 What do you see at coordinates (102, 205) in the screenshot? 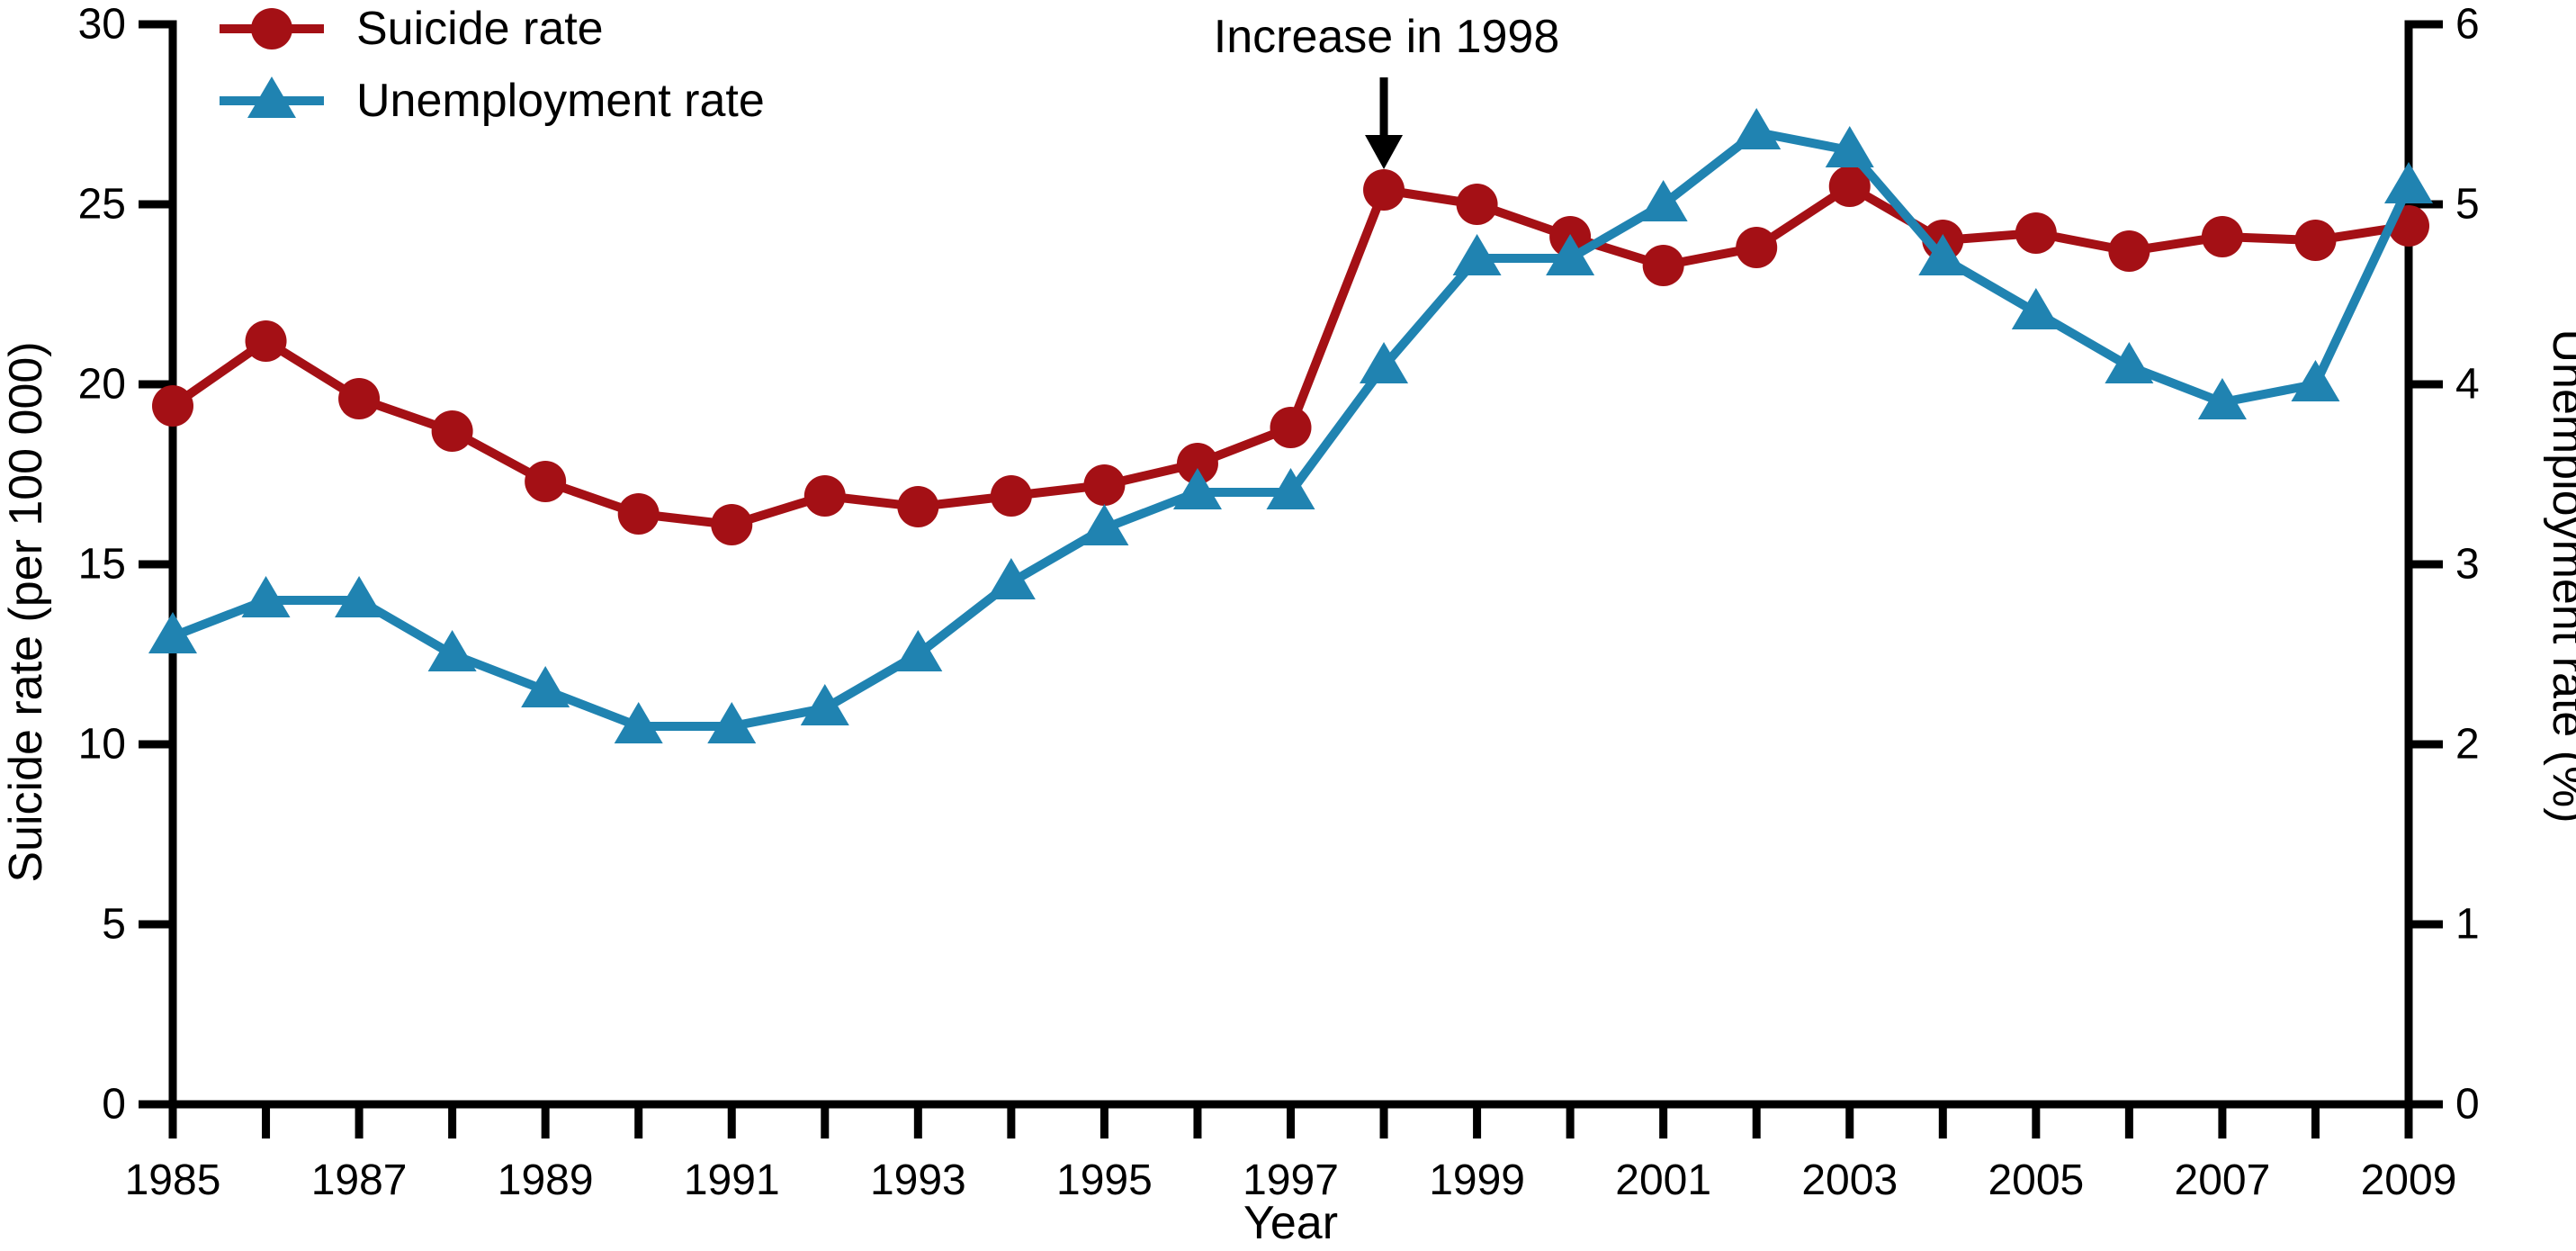
I see `left-axis-tick-label: 25` at bounding box center [102, 205].